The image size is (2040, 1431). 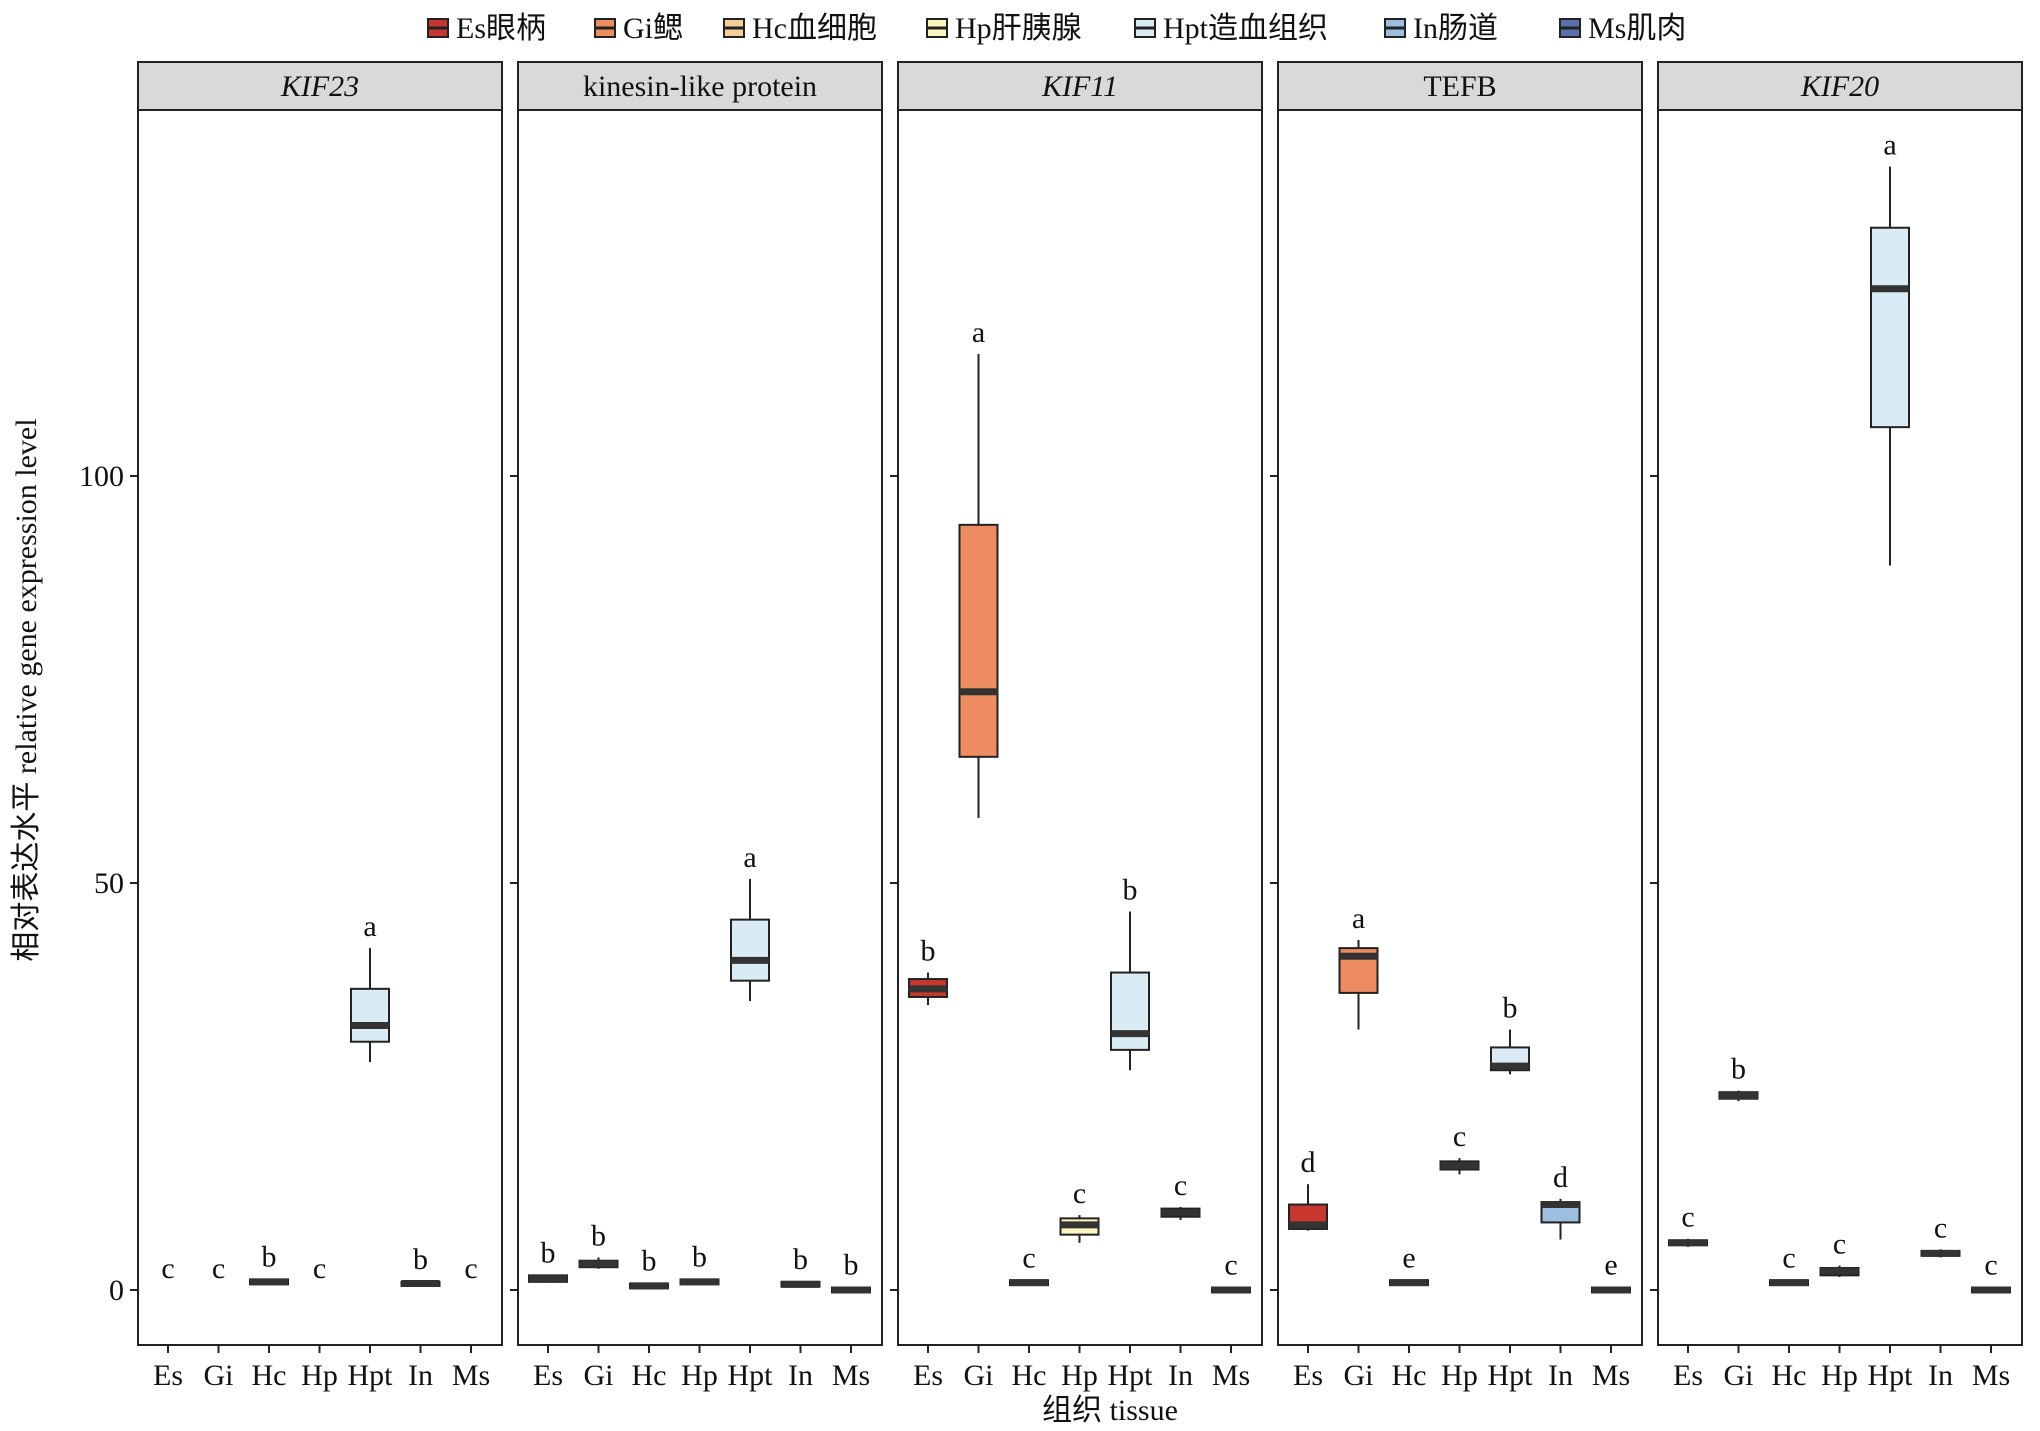 What do you see at coordinates (501, 28) in the screenshot?
I see `legend-label: Es眼柄` at bounding box center [501, 28].